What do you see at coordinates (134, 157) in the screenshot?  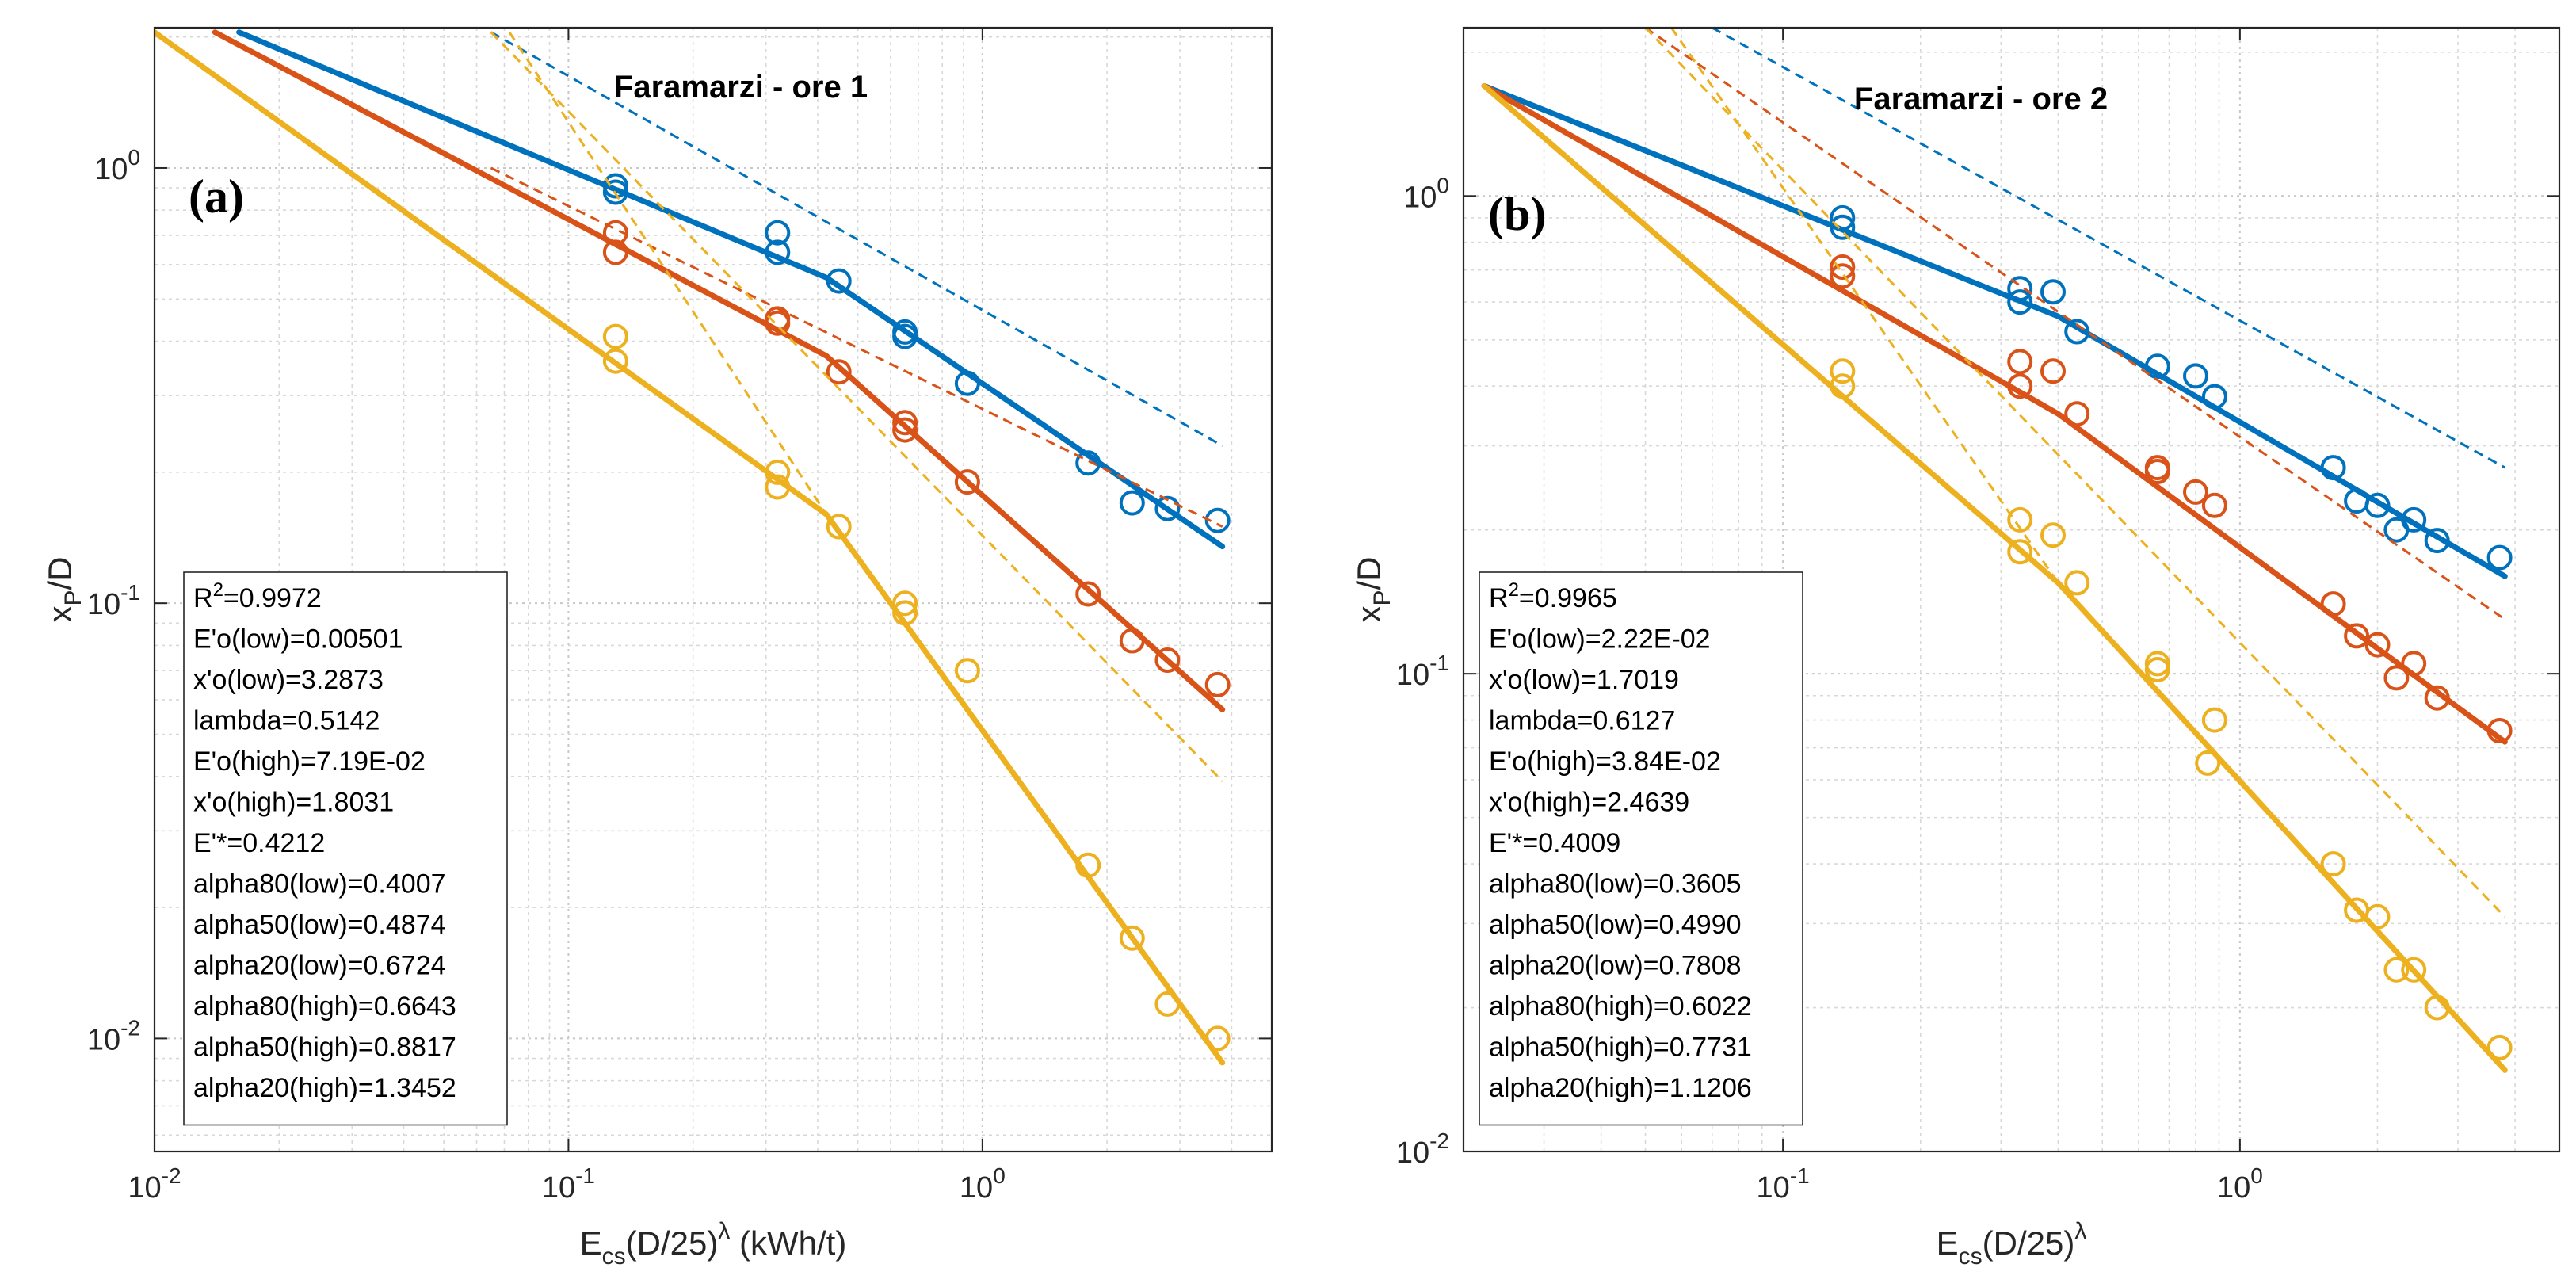 I see `y-tick-exponent: 0` at bounding box center [134, 157].